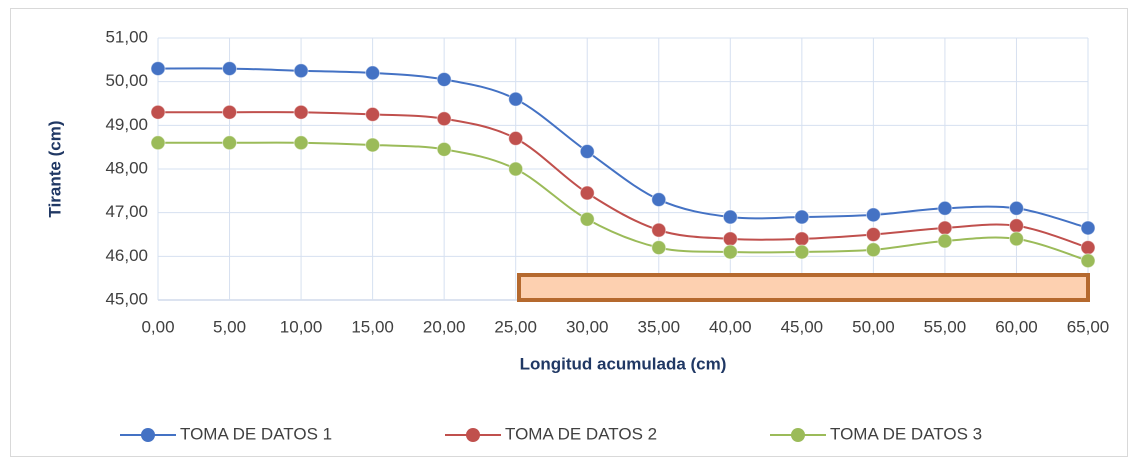  What do you see at coordinates (126, 36) in the screenshot?
I see `y-tick-label: 51,00` at bounding box center [126, 36].